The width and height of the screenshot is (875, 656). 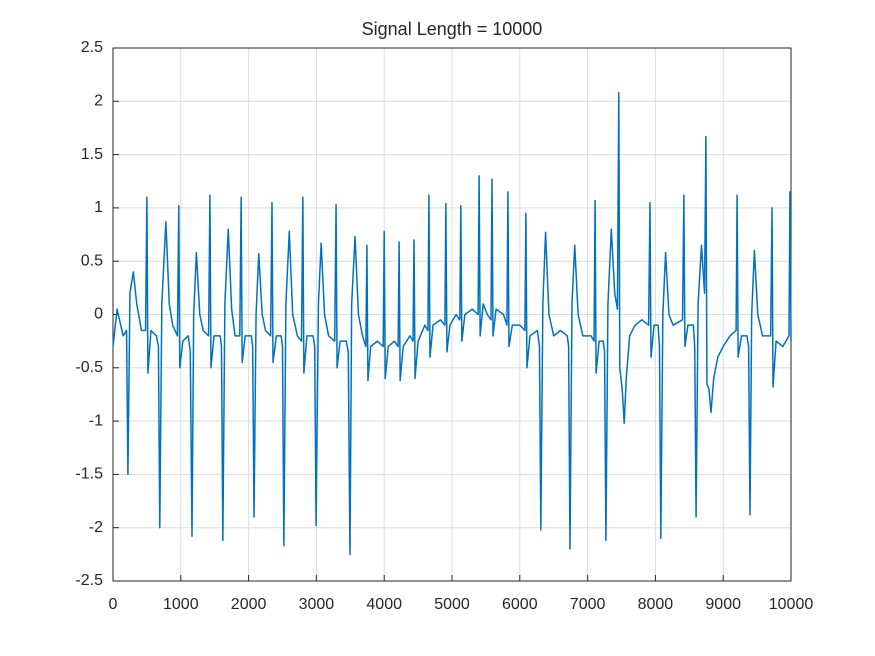 What do you see at coordinates (98, 314) in the screenshot?
I see `y-tick-label: 0` at bounding box center [98, 314].